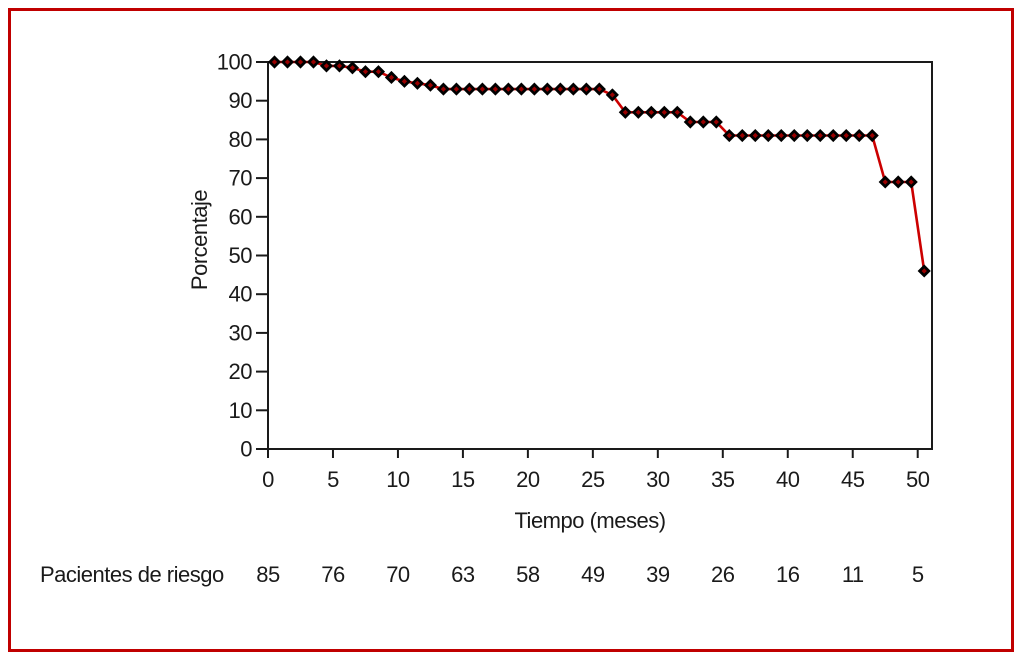 This screenshot has height=661, width=1024. Describe the element at coordinates (658, 479) in the screenshot. I see `x-tick-label: 30` at that location.